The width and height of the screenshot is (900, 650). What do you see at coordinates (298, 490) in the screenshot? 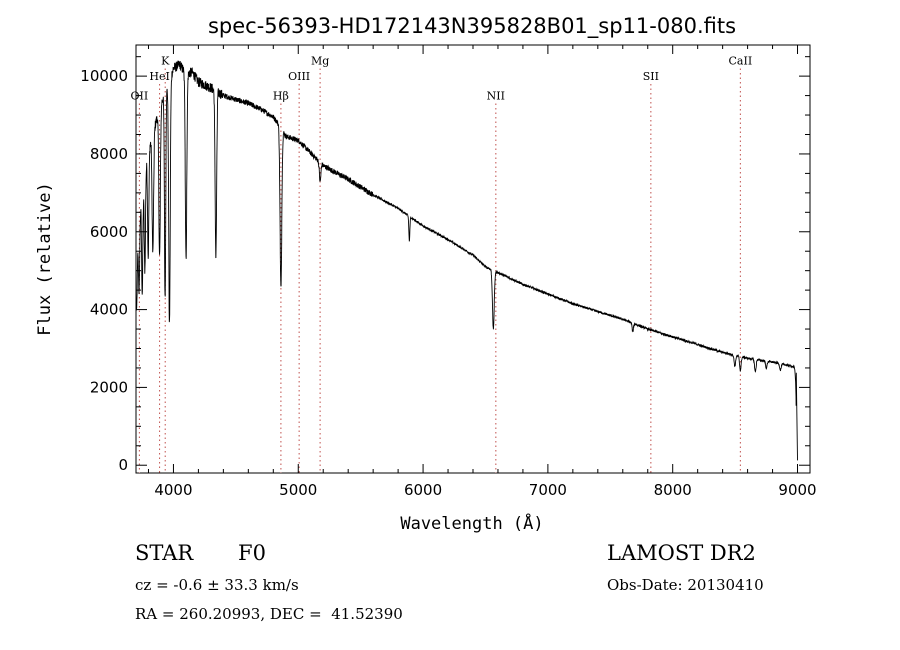
I see `x-tick-label: 5000` at bounding box center [298, 490].